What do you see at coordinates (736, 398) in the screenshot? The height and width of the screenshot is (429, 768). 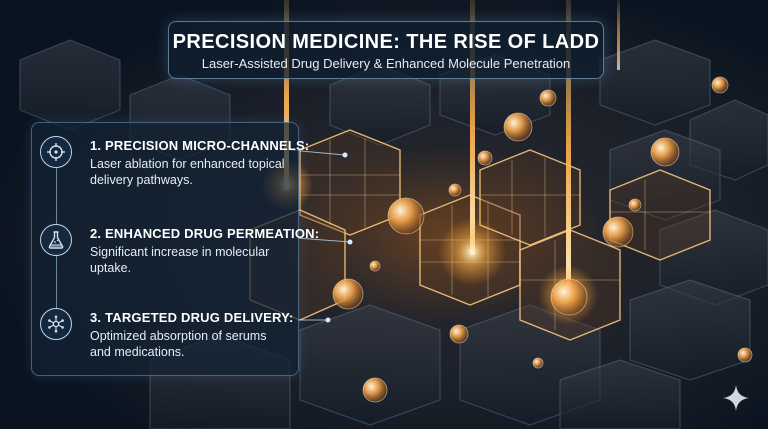 I see `sparkle-icon` at bounding box center [736, 398].